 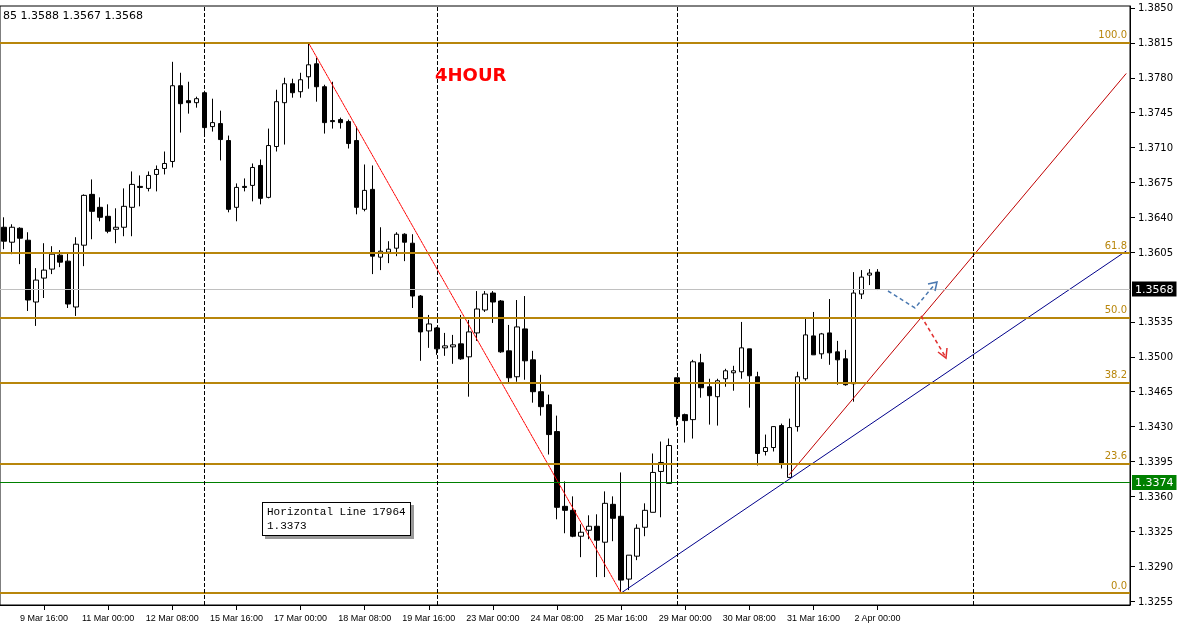 What do you see at coordinates (108, 617) in the screenshot?
I see `x-tick-label: 11 Mar 00:00` at bounding box center [108, 617].